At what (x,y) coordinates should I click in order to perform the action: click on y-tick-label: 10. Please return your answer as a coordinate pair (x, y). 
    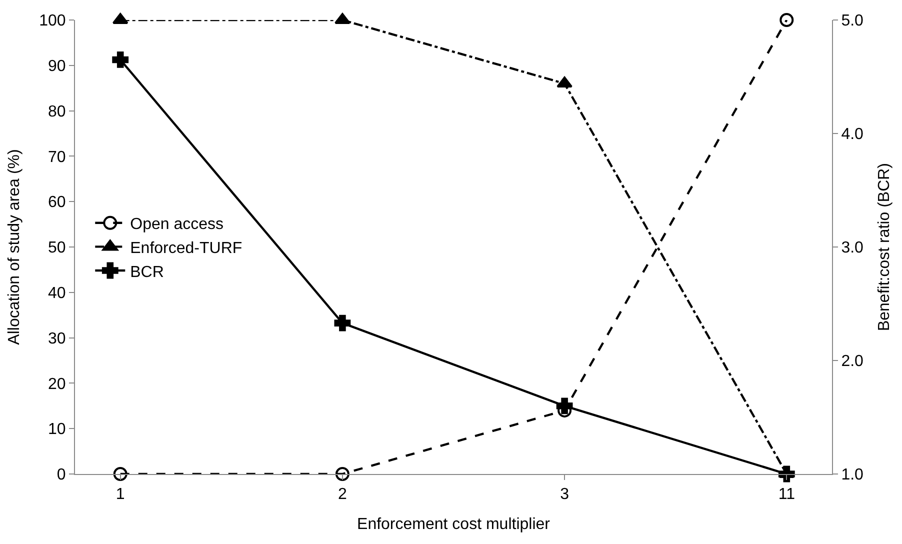
    Looking at the image, I should click on (57, 429).